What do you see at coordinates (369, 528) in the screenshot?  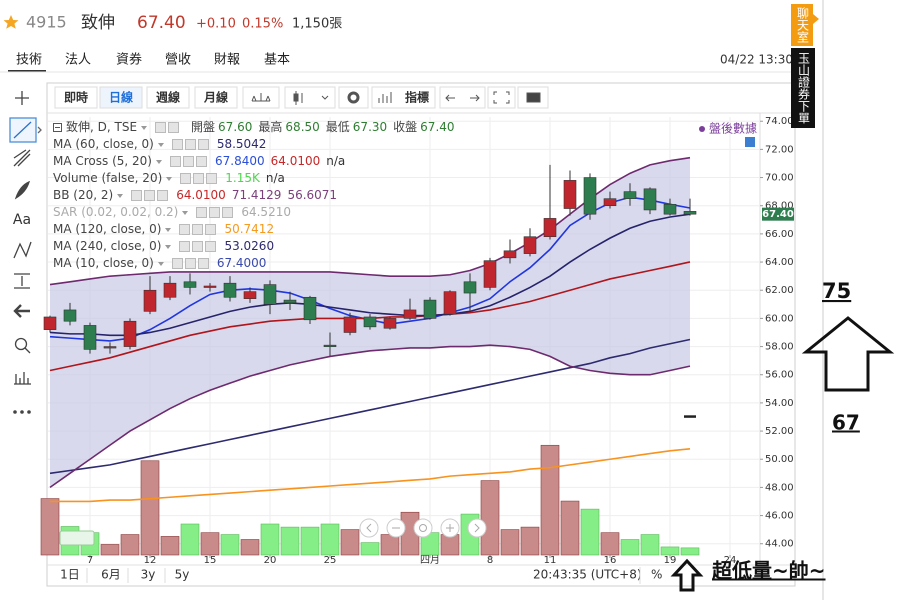 I see `scroll-left` at bounding box center [369, 528].